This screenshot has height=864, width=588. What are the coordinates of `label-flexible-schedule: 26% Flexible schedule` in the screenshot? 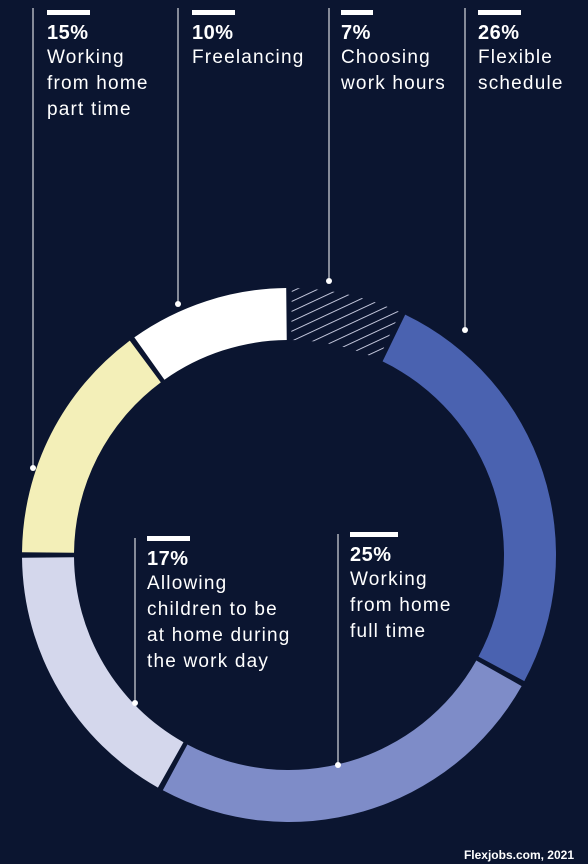 It's located at (521, 53).